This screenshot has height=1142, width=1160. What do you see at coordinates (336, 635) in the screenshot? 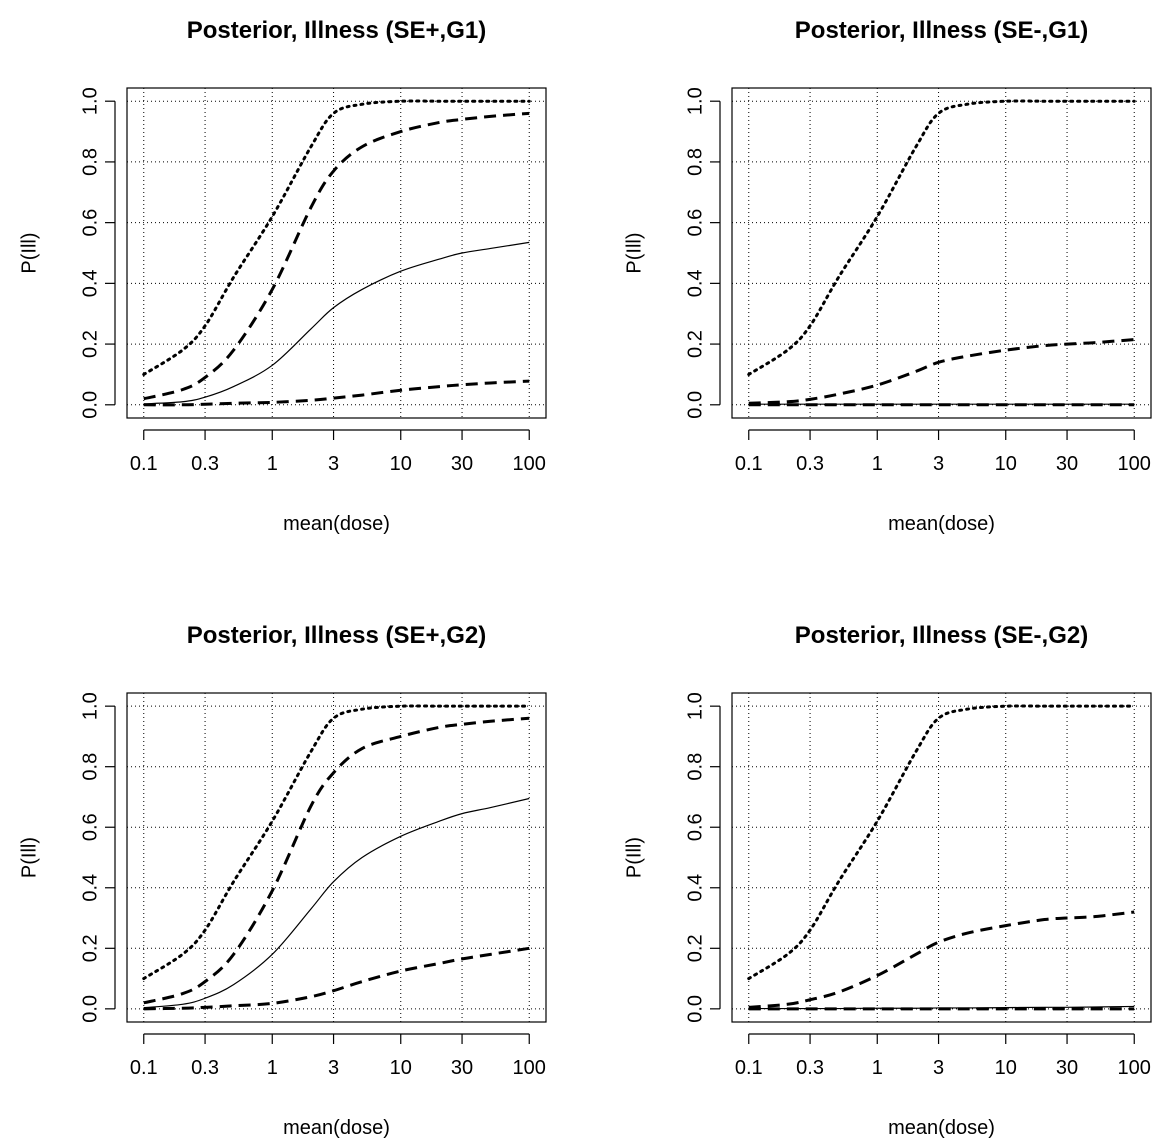
I see `chart-title: Posterior, Illness (SE+,G2)` at bounding box center [336, 635].